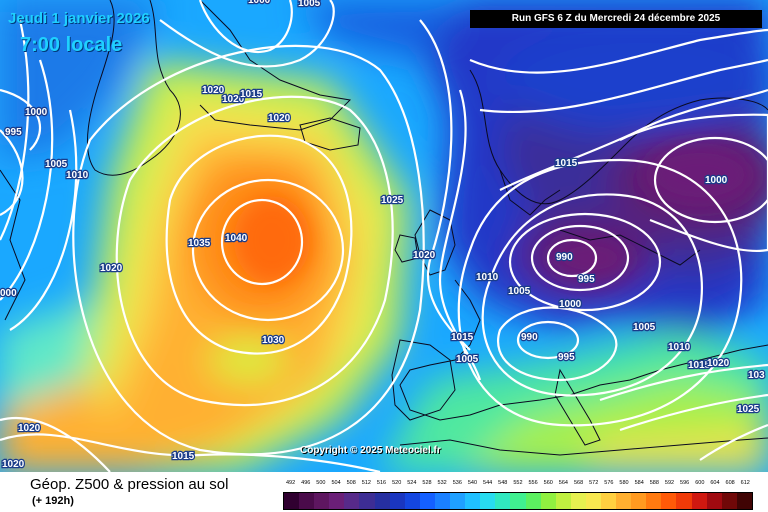  What do you see at coordinates (71, 45) in the screenshot?
I see `forecast-time: 7:00 locale` at bounding box center [71, 45].